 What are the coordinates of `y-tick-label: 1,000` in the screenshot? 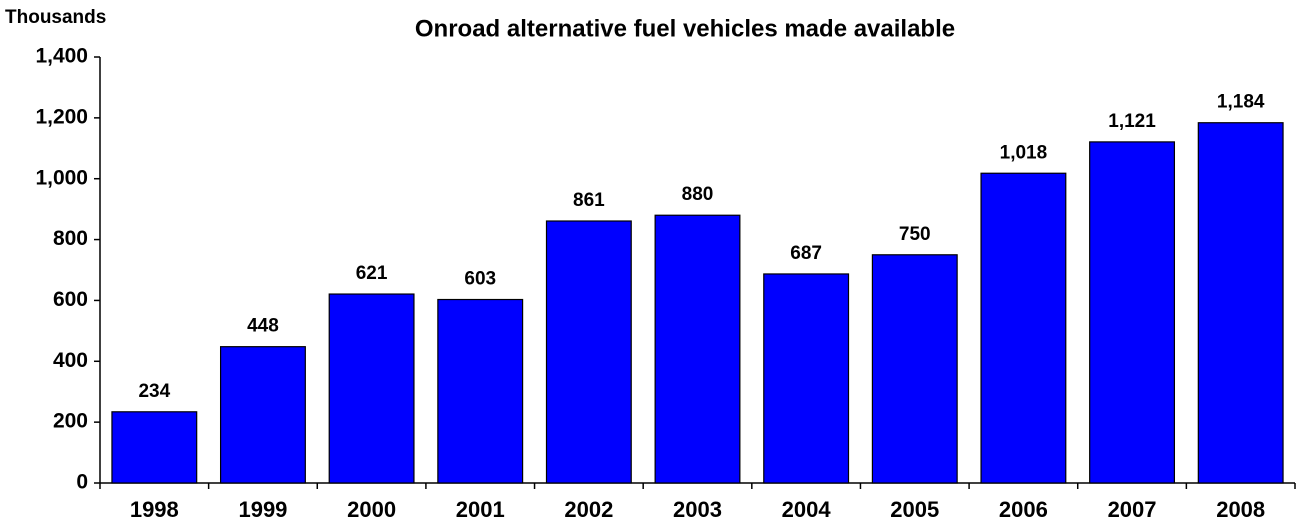 It's located at (61, 177).